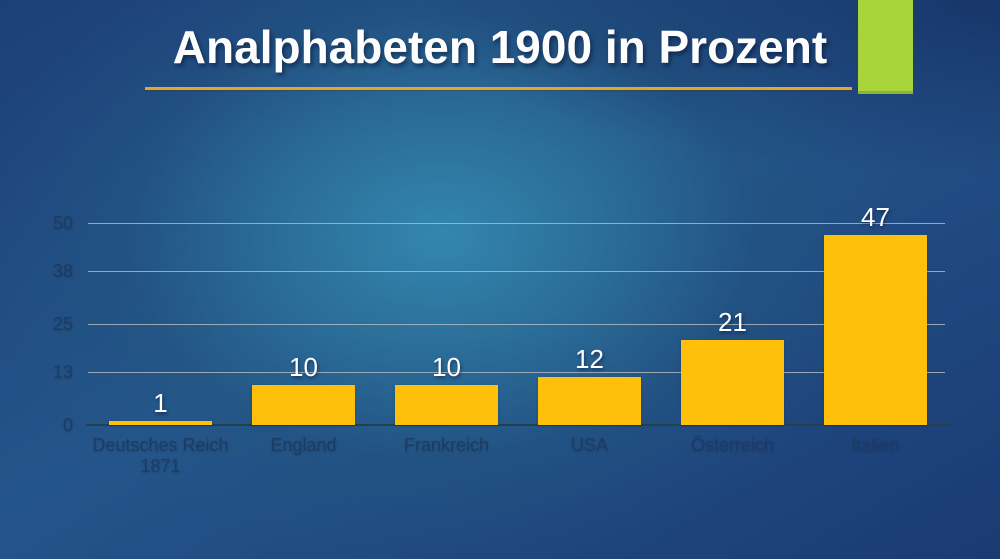 This screenshot has height=559, width=1000. Describe the element at coordinates (885, 47) in the screenshot. I see `accent-rectangle` at that location.